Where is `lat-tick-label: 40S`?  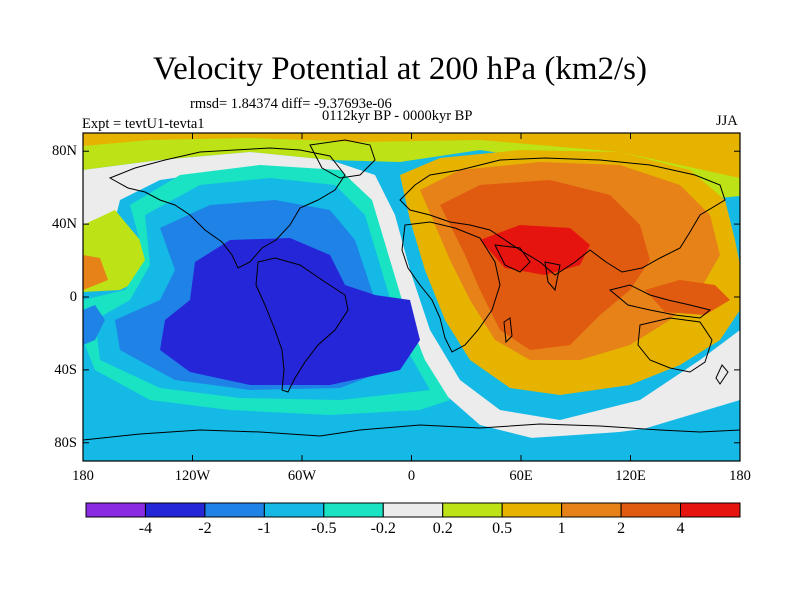
lat-tick-label: 40S is located at coordinates (65, 369).